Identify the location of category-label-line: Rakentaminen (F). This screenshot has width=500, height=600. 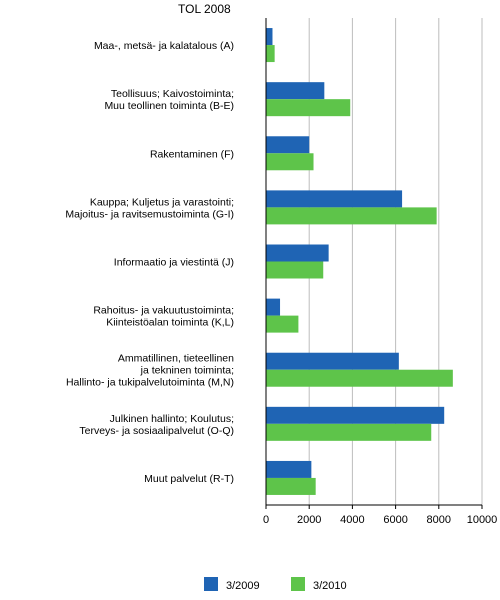
(192, 154).